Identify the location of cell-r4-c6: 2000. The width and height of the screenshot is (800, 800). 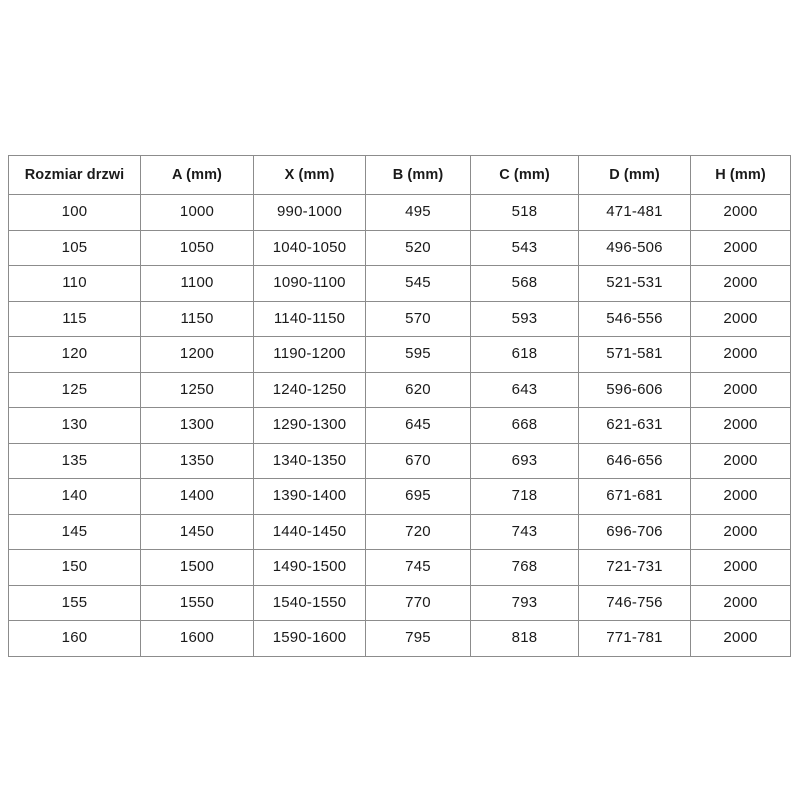
(740, 354).